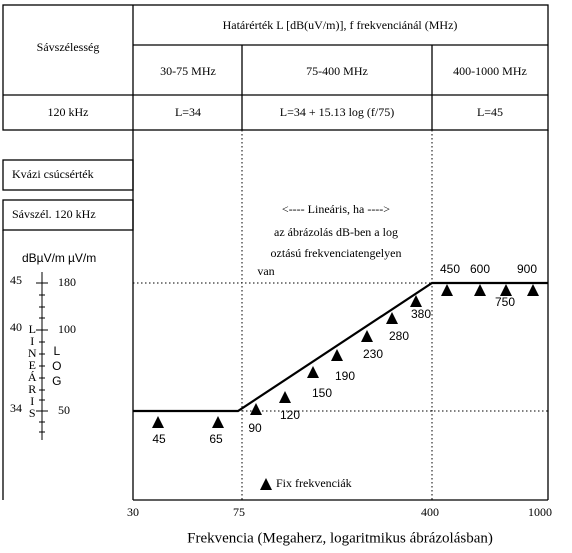  Describe the element at coordinates (527, 269) in the screenshot. I see `marker-label: 900` at that location.